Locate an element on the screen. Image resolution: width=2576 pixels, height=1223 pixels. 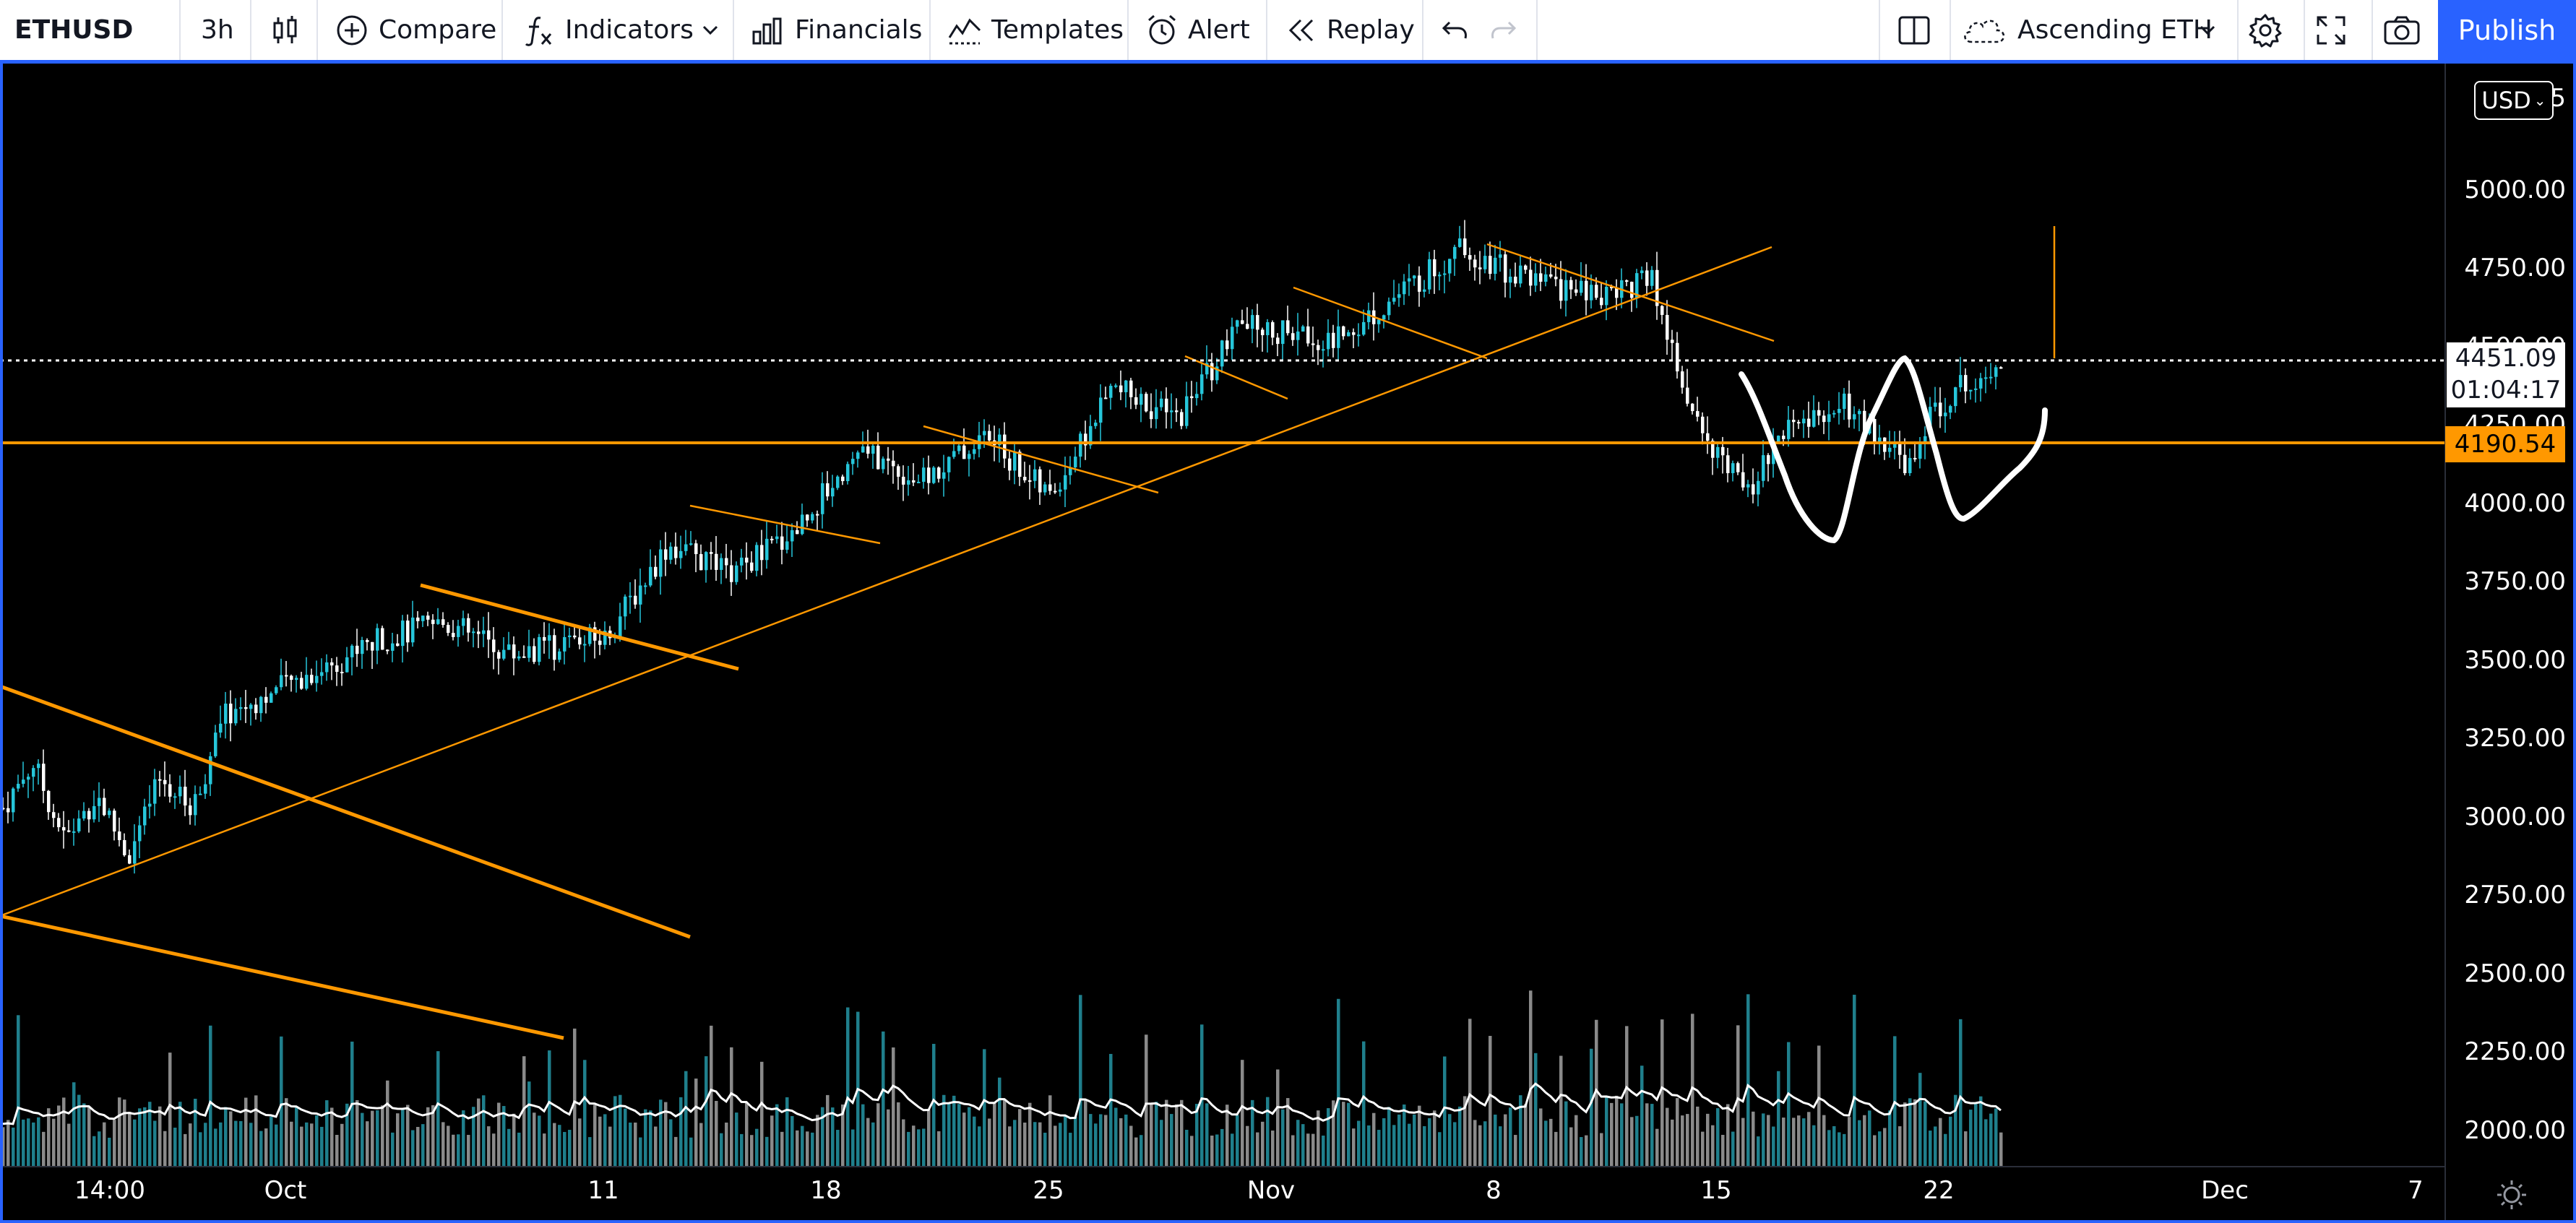
publish-button: Publish is located at coordinates (2507, 30).